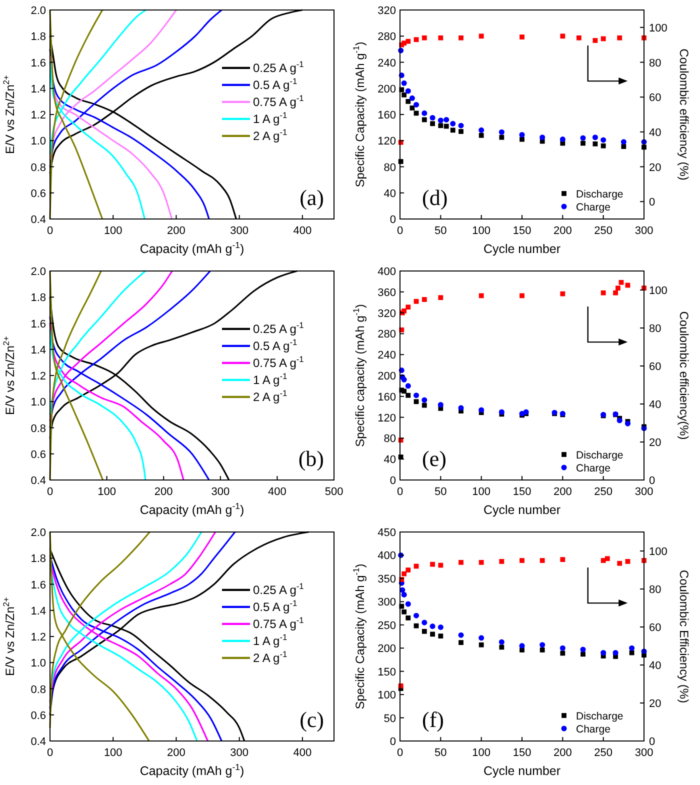 The height and width of the screenshot is (785, 700). I want to click on annotation: (c), so click(312, 719).